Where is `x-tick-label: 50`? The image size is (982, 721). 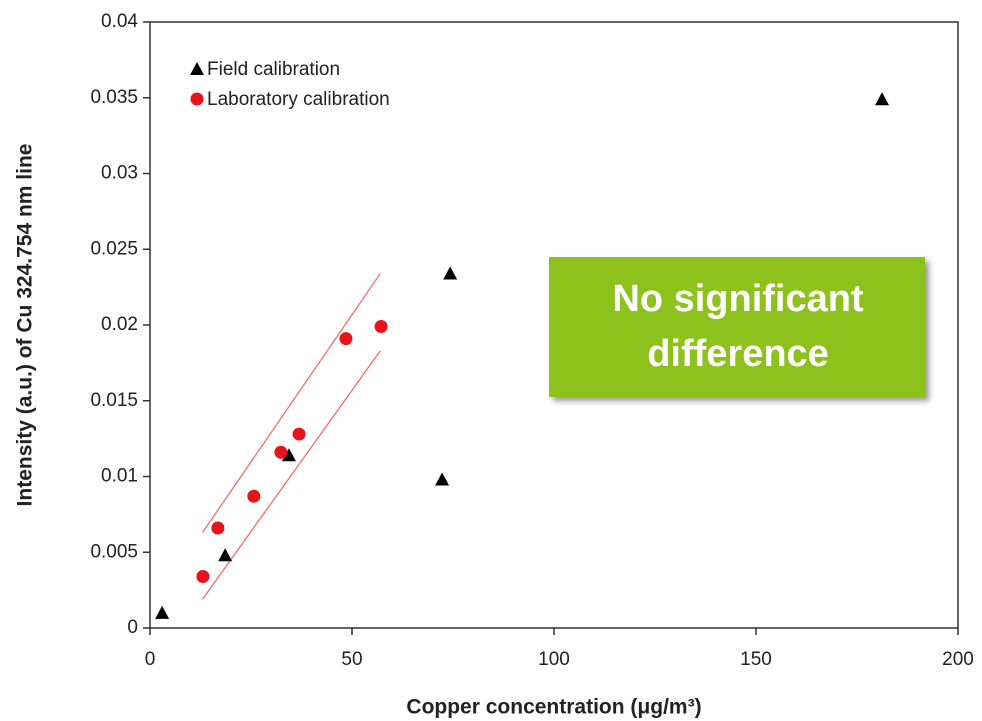
x-tick-label: 50 is located at coordinates (351, 659).